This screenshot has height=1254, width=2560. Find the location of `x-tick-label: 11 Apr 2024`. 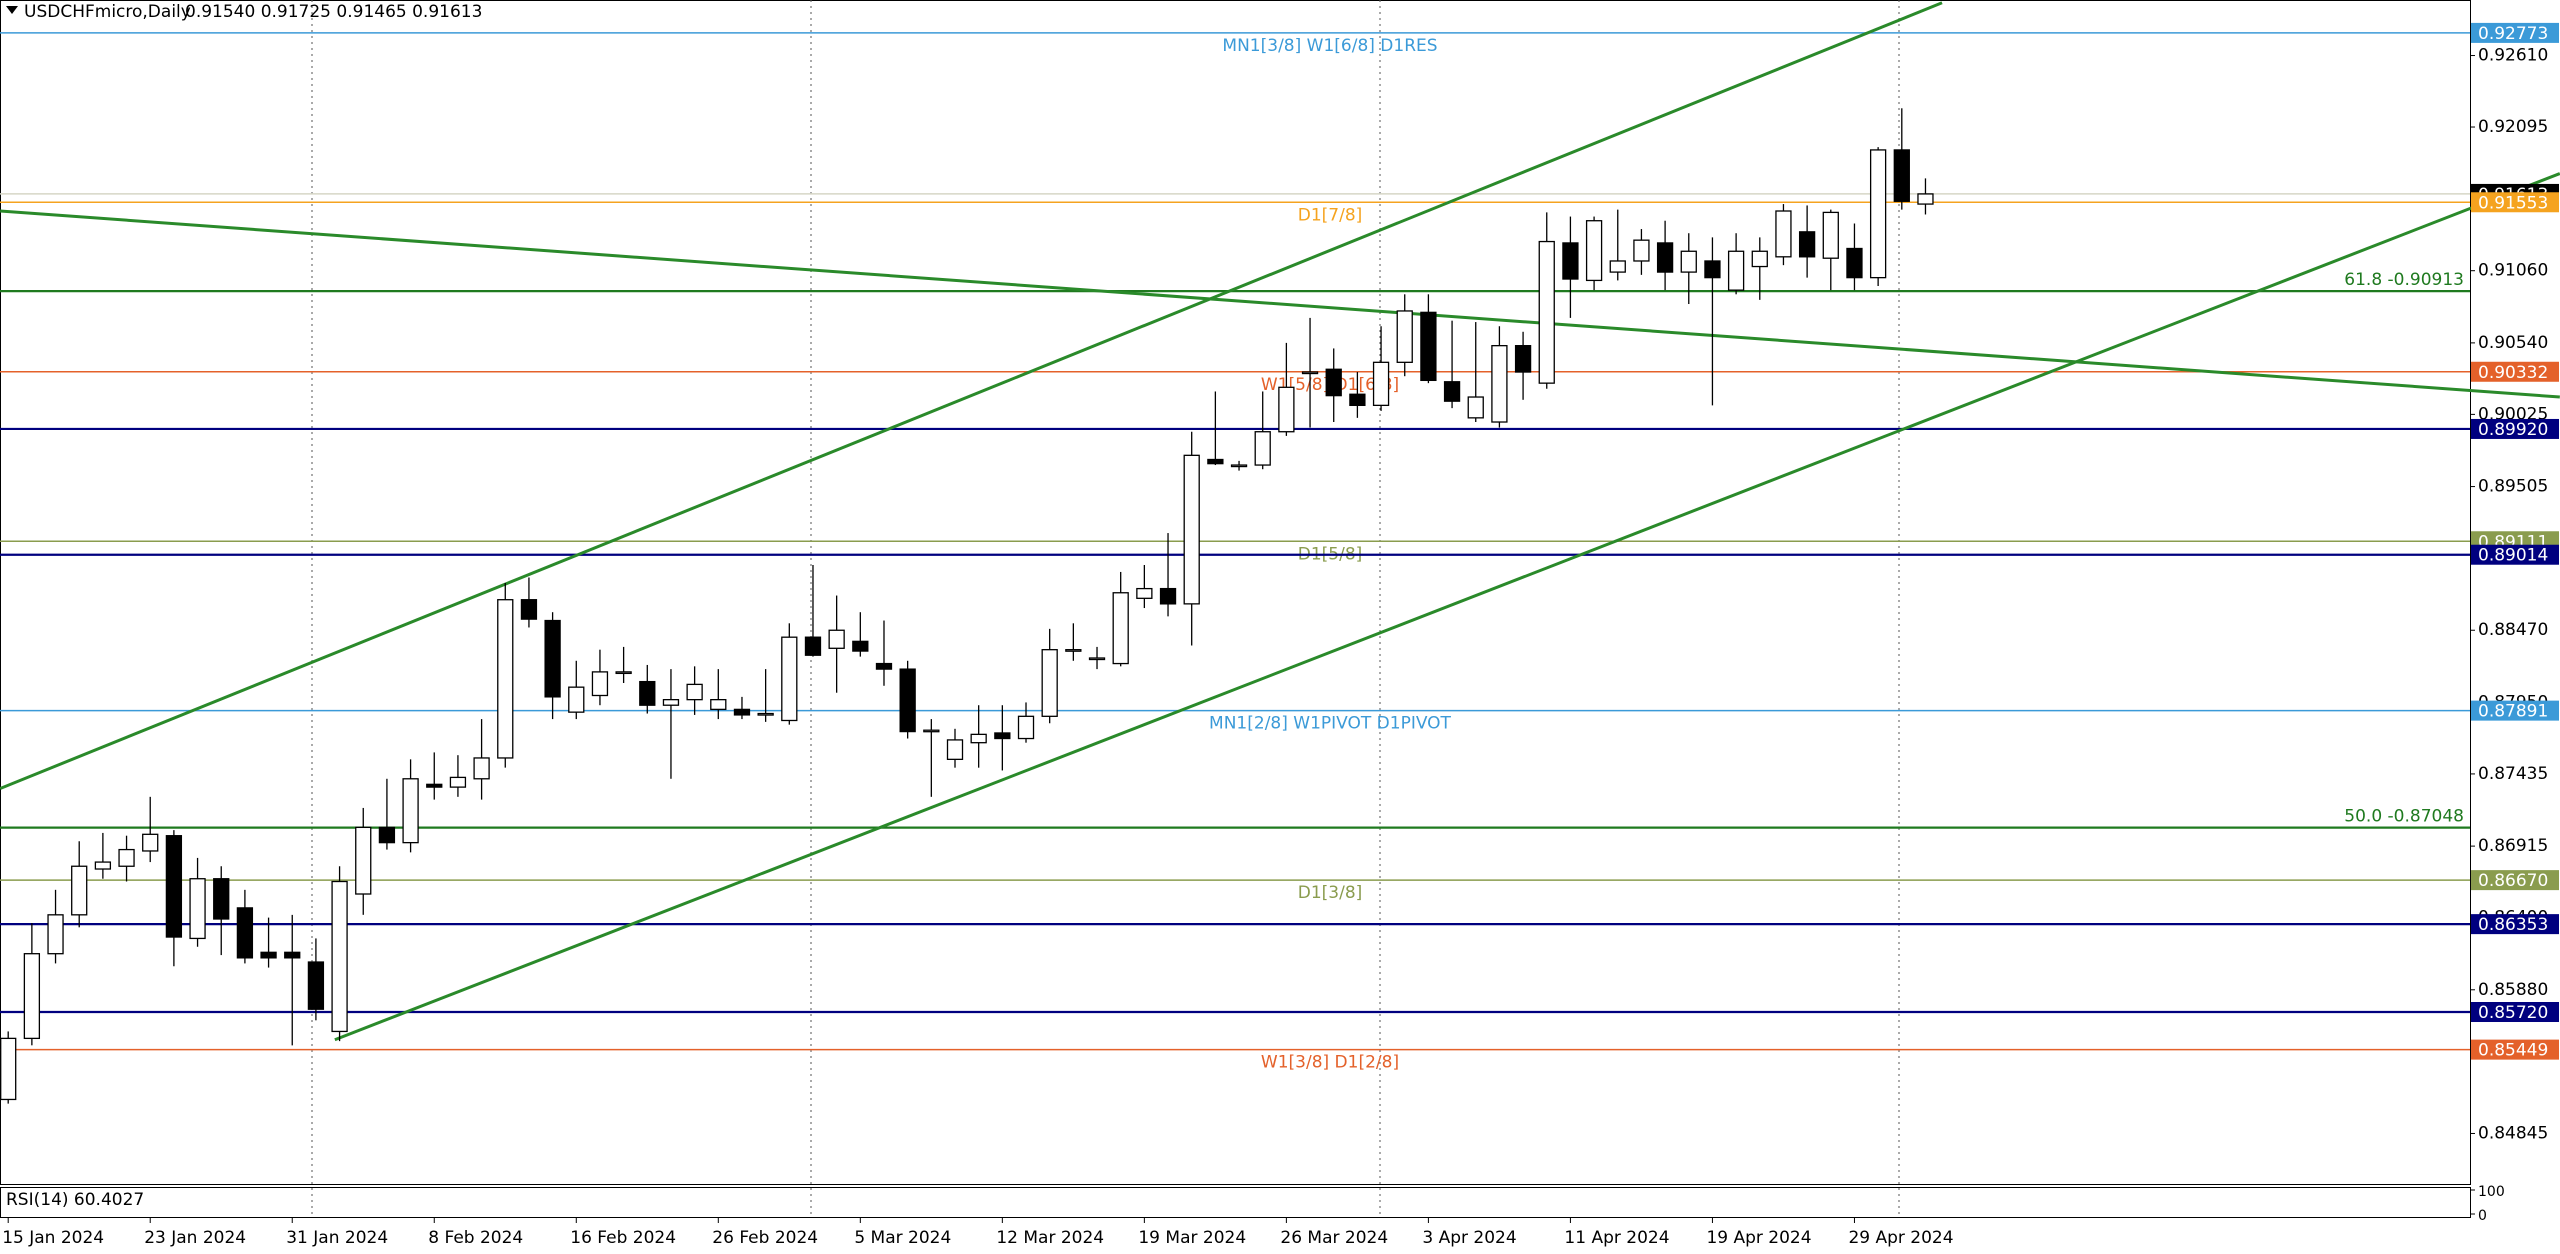

x-tick-label: 11 Apr 2024 is located at coordinates (1616, 1238).